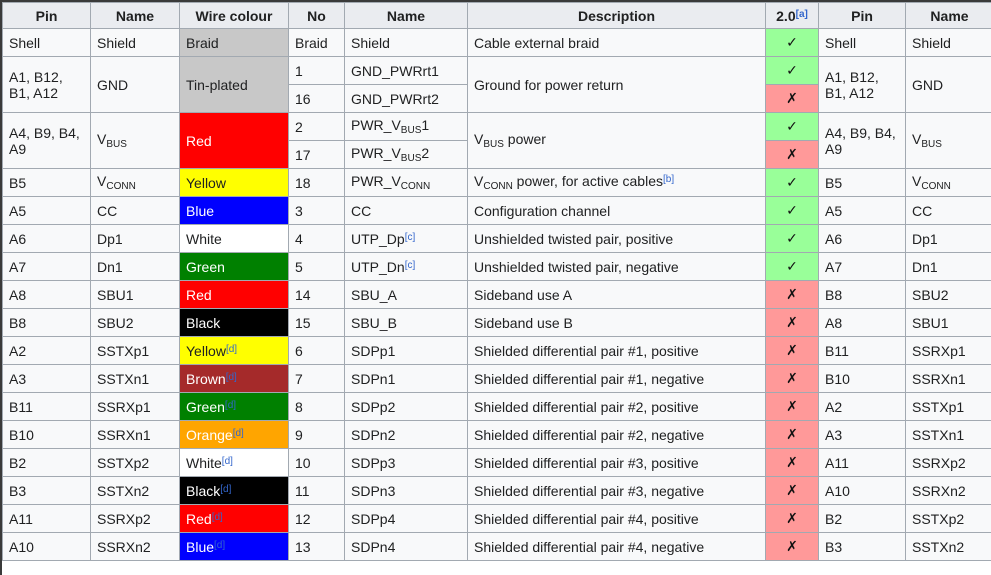 The width and height of the screenshot is (991, 575). What do you see at coordinates (46, 462) in the screenshot?
I see `cell-pin-left: B2` at bounding box center [46, 462].